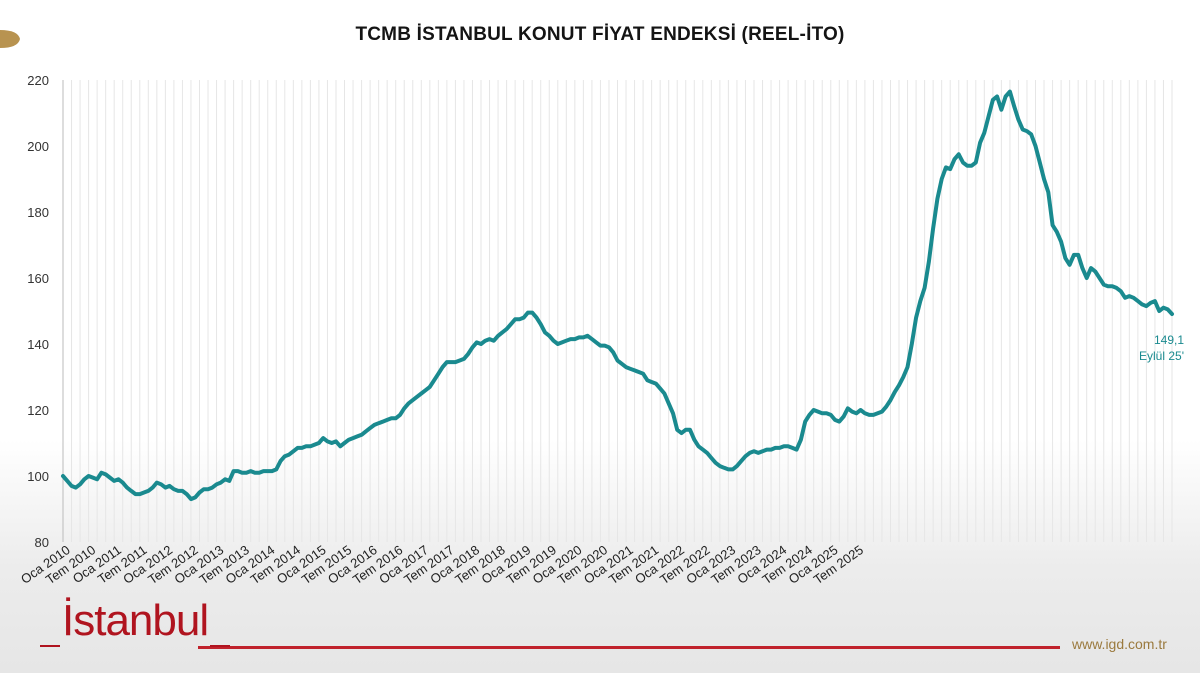  What do you see at coordinates (38, 344) in the screenshot?
I see `y-tick-label: 140` at bounding box center [38, 344].